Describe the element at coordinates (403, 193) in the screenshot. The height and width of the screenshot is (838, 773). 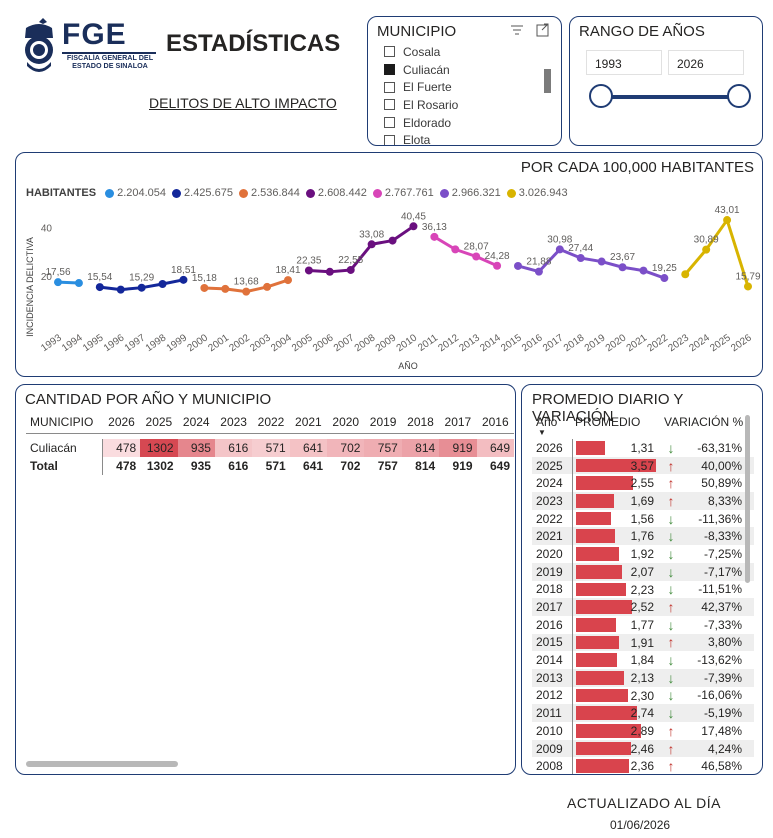
I see `legend-item: 2.767.761` at that location.